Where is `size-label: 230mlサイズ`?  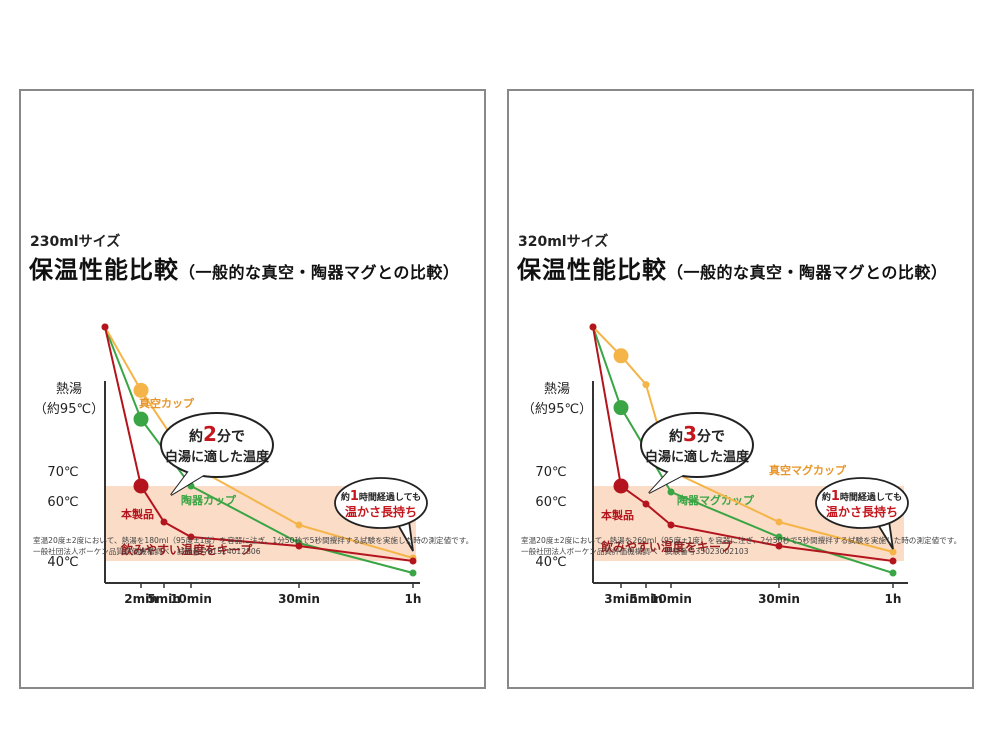
size-label: 230mlサイズ is located at coordinates (75, 242).